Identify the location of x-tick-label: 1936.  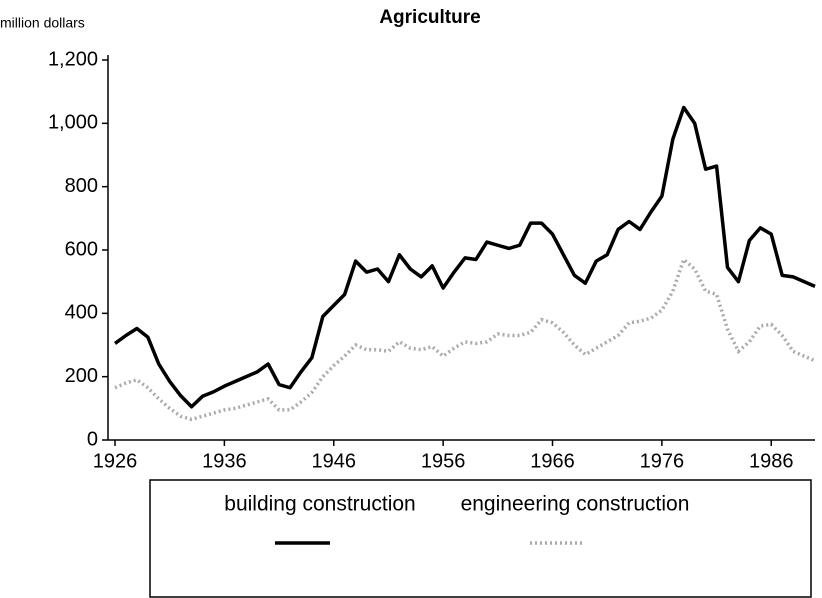
(224, 461).